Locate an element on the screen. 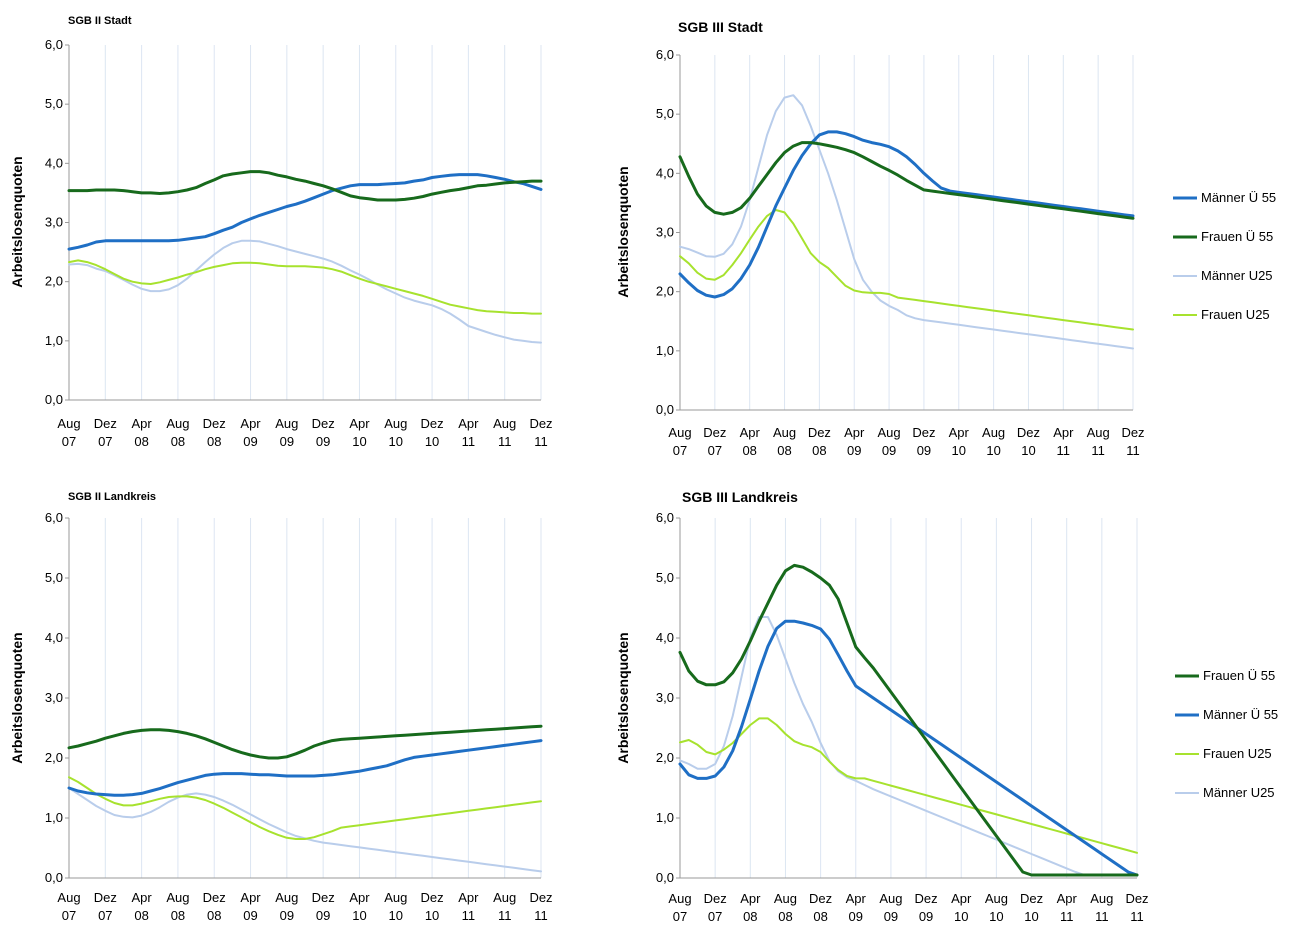 The image size is (1299, 925). y-tick-label: 4,0 is located at coordinates (54, 637).